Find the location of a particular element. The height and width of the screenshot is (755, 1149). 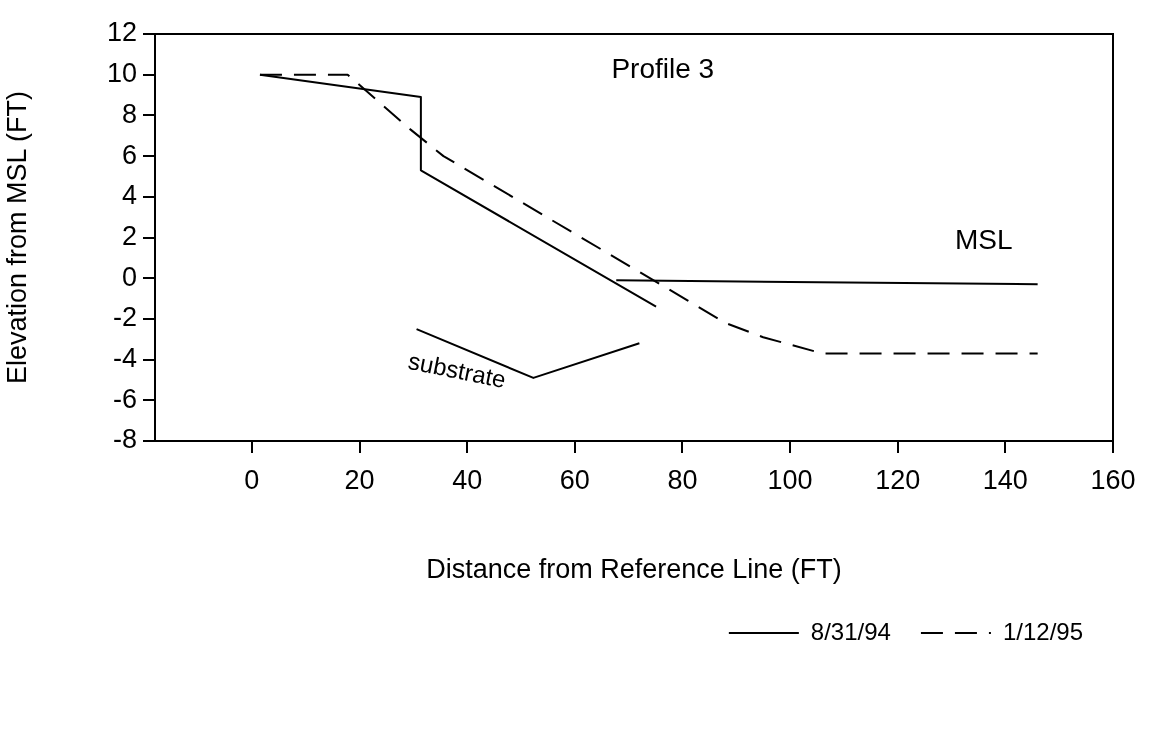

x-tick-label: 160 is located at coordinates (1113, 479).